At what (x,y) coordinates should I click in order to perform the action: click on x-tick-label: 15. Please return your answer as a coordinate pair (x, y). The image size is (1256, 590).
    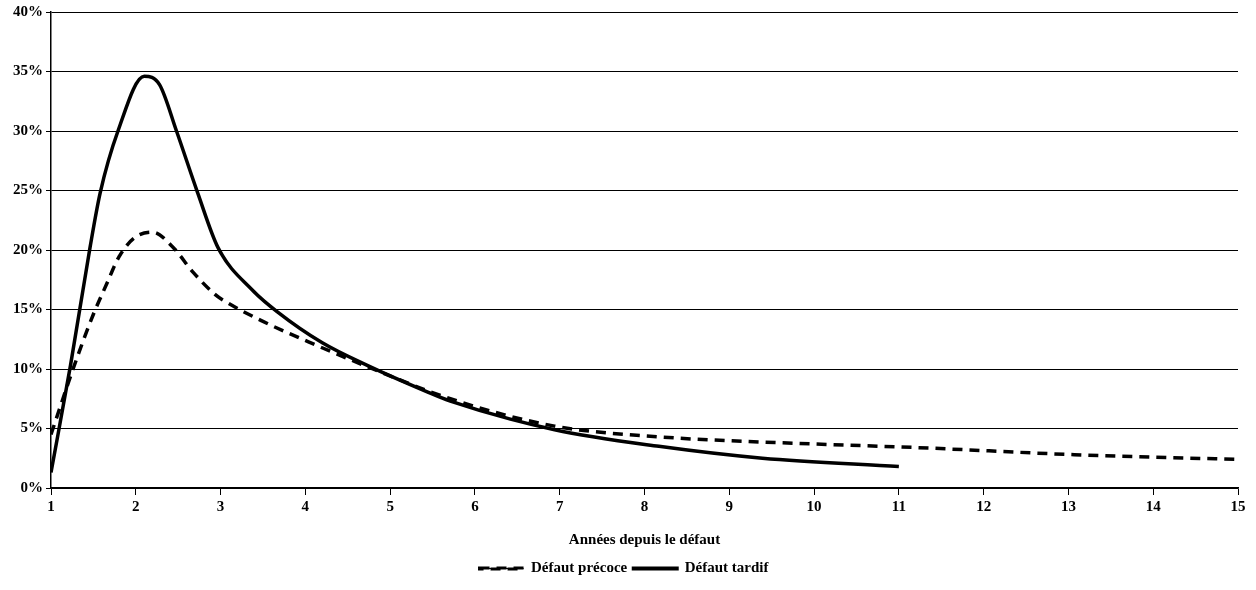
    Looking at the image, I should click on (1238, 505).